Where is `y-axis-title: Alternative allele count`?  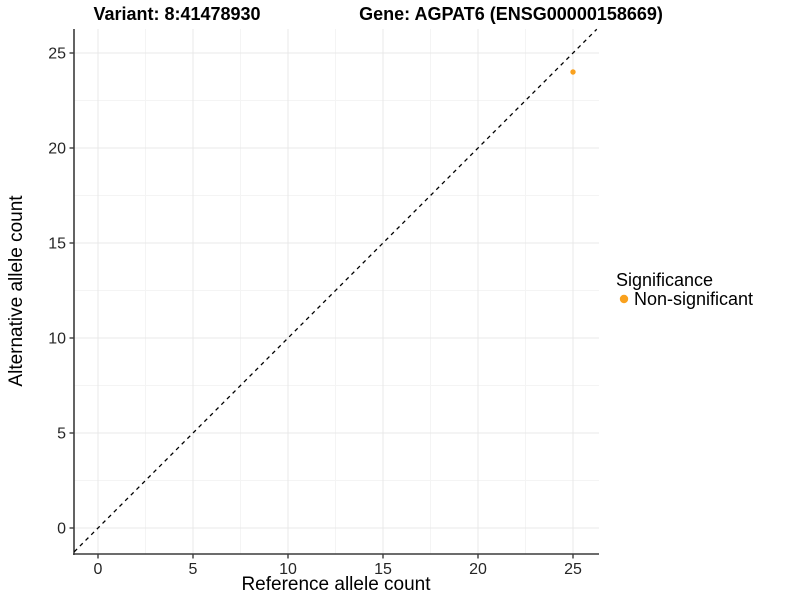 y-axis-title: Alternative allele count is located at coordinates (16, 291).